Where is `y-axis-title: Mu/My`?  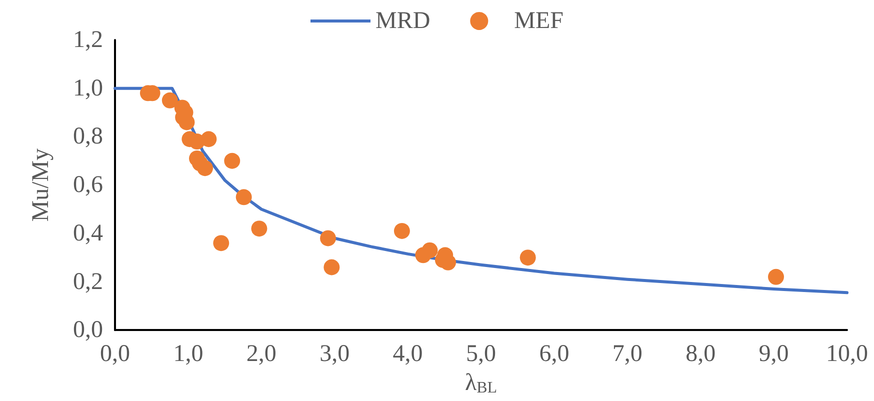 y-axis-title: Mu/My is located at coordinates (41, 185).